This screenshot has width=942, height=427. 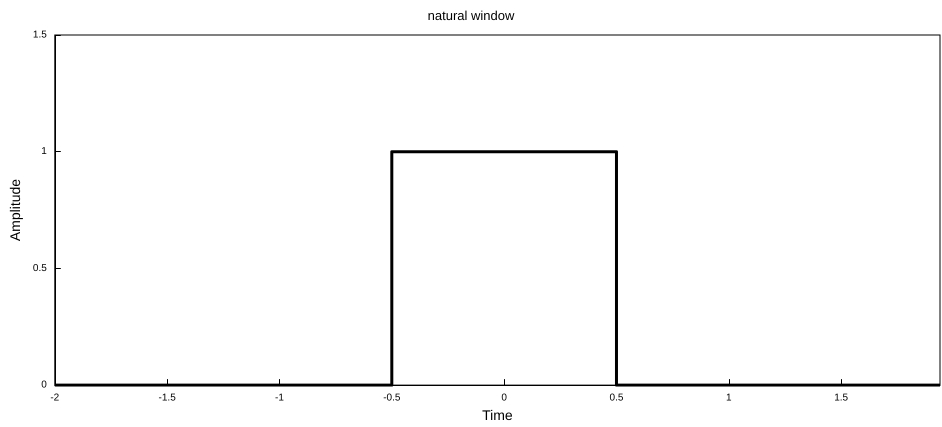 What do you see at coordinates (167, 398) in the screenshot?
I see `x-tick-label: -1.5` at bounding box center [167, 398].